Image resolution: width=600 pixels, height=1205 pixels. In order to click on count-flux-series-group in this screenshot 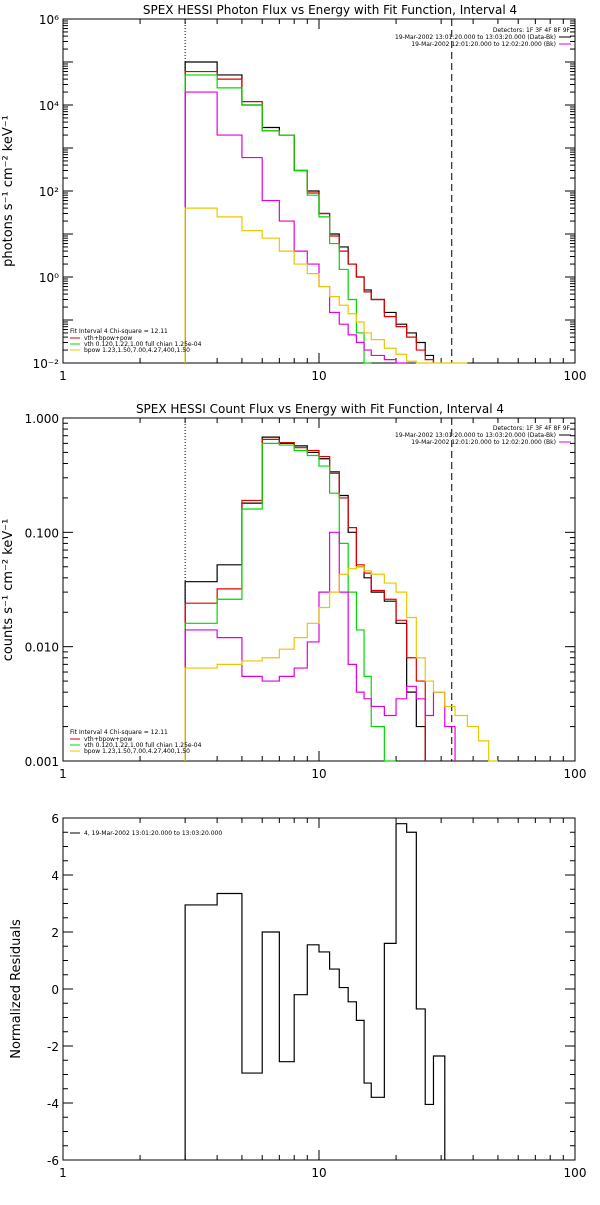, I will do `click(341, 590)`.